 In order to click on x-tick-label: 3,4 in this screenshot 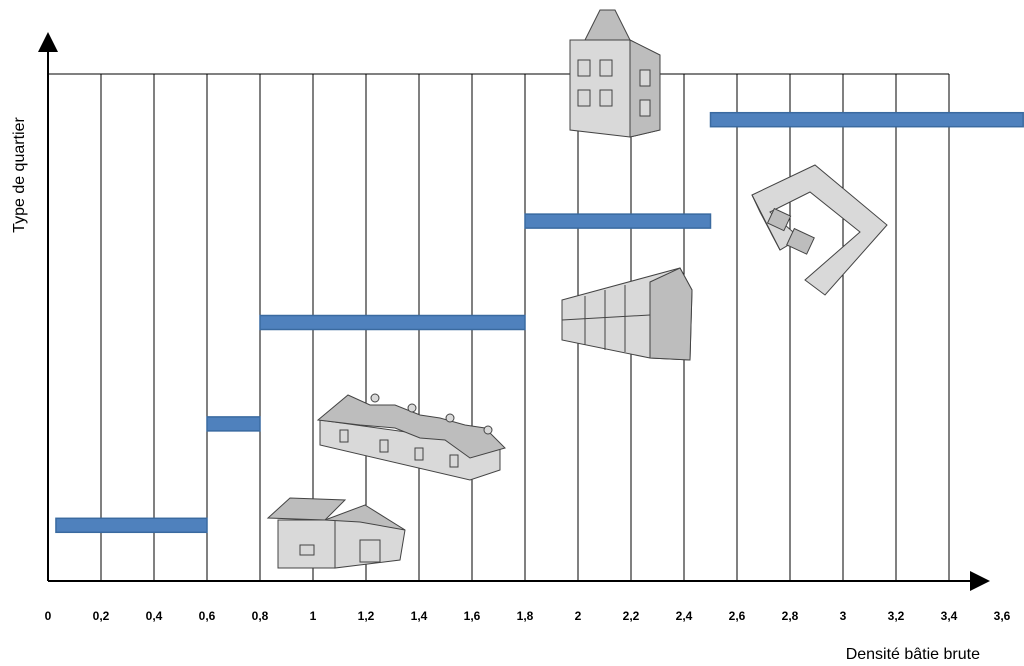, I will do `click(949, 616)`.